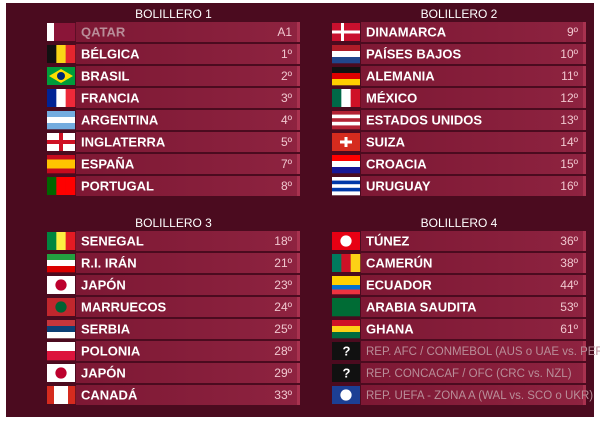 The width and height of the screenshot is (600, 425). What do you see at coordinates (569, 241) in the screenshot?
I see `team-rank: 36º` at bounding box center [569, 241].